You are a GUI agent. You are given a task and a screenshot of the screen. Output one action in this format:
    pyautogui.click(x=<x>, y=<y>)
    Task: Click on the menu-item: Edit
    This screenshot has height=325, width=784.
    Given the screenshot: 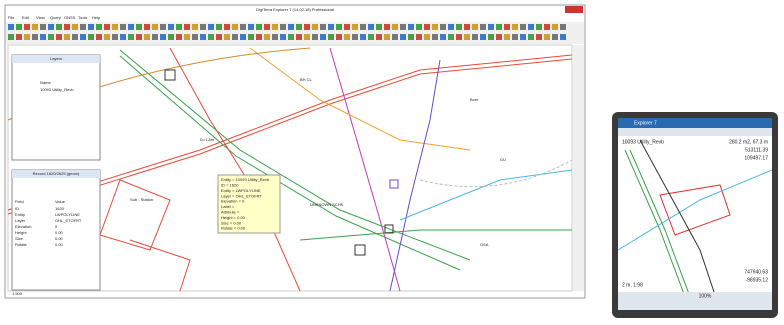 What is the action you would take?
    pyautogui.click(x=26, y=17)
    